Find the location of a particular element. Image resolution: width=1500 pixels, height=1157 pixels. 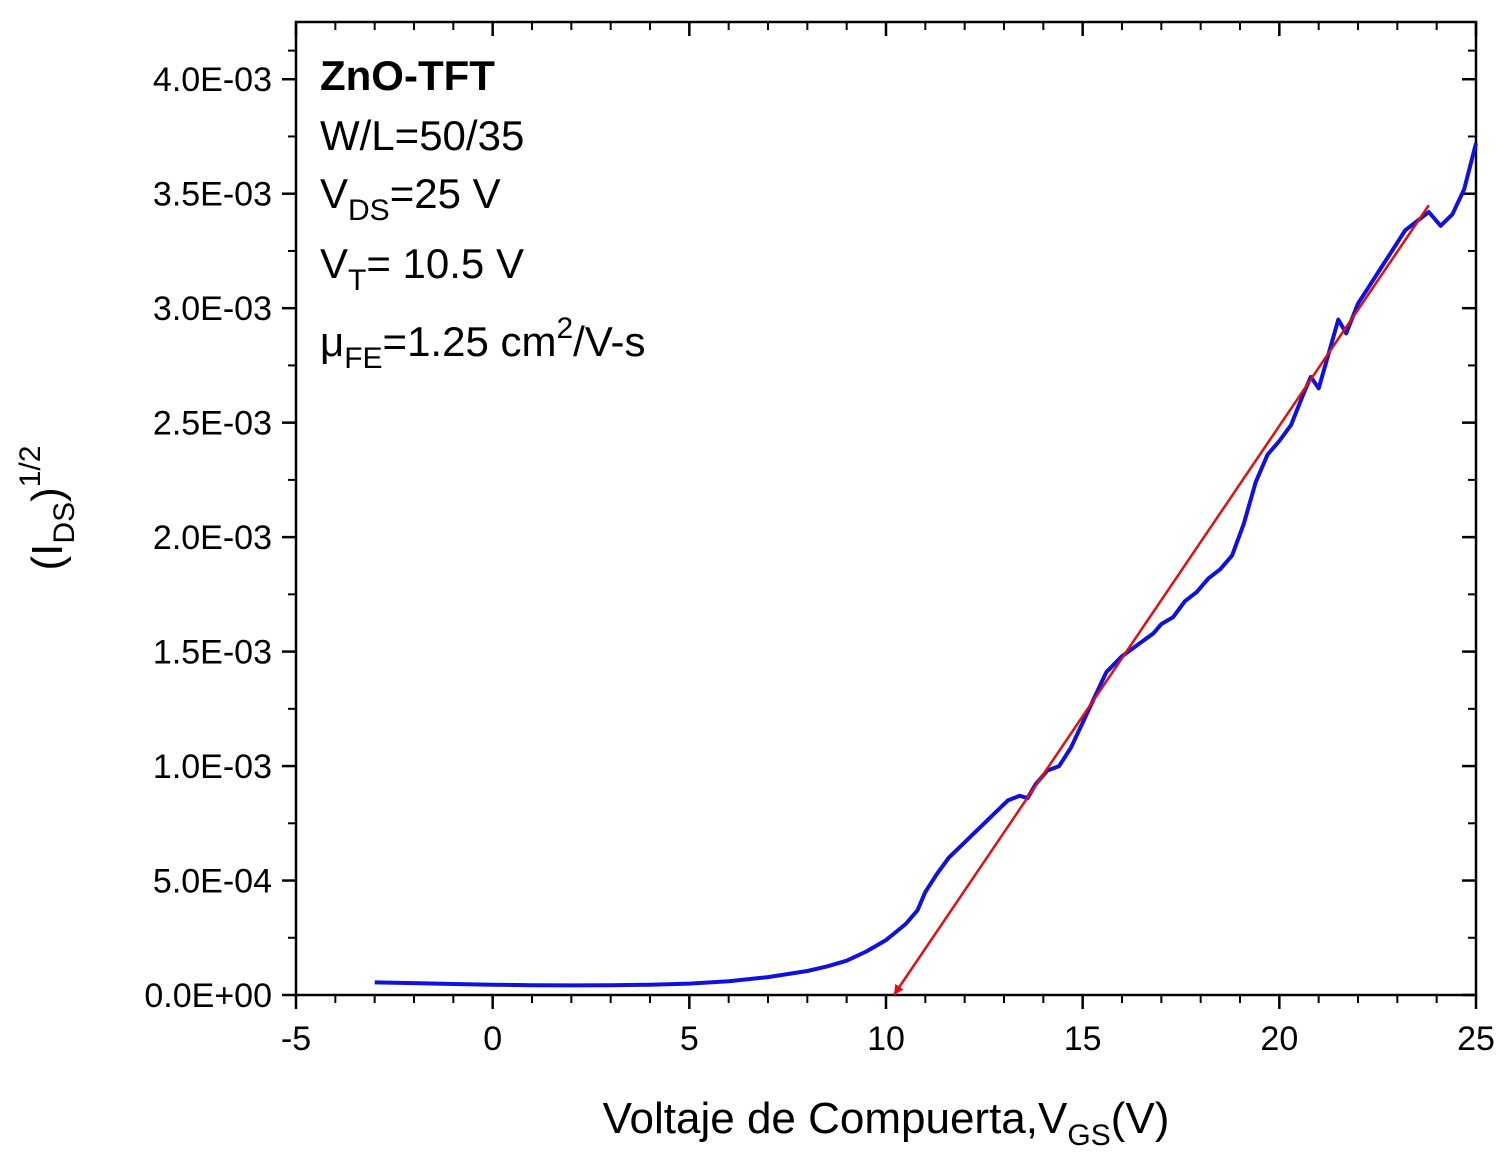

y-tick-label: 1.5E-03 is located at coordinates (212, 653).